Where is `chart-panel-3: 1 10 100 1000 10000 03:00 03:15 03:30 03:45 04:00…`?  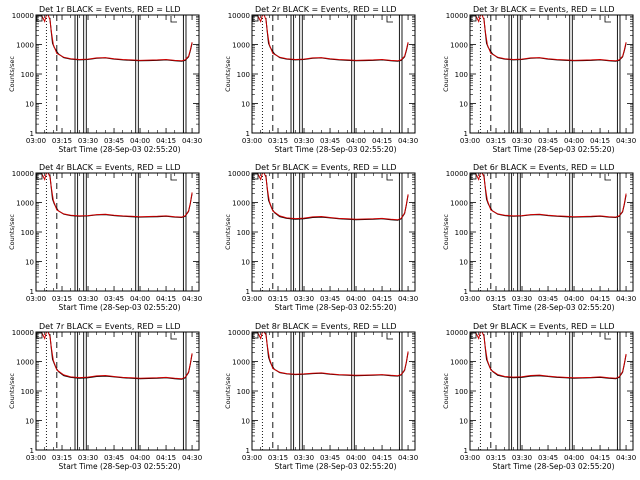 chart-panel-3: 1 10 100 1000 10000 03:00 03:15 03:30 03:45 04:00… is located at coordinates (539, 79).